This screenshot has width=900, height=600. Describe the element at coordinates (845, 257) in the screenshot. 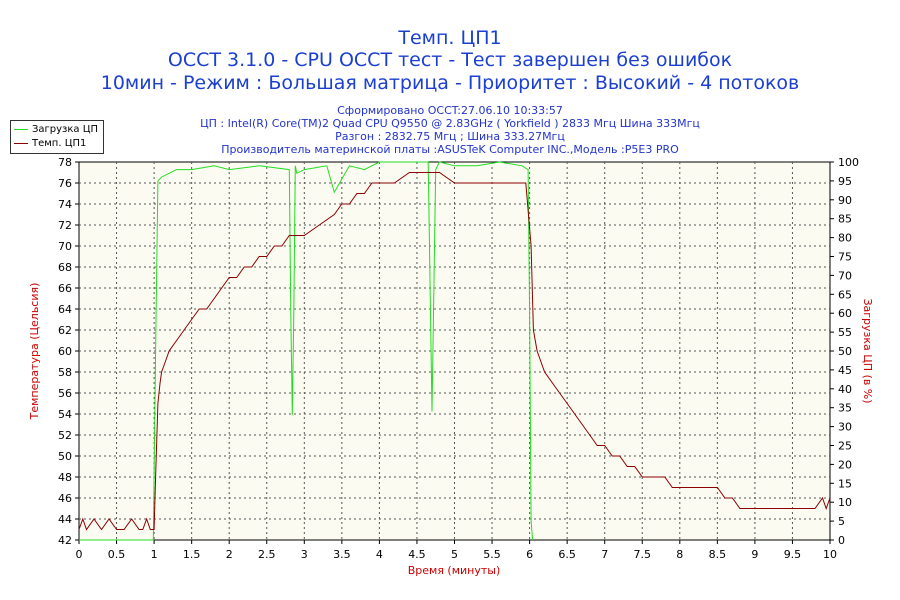

I see `y2-tick-label: 75` at that location.